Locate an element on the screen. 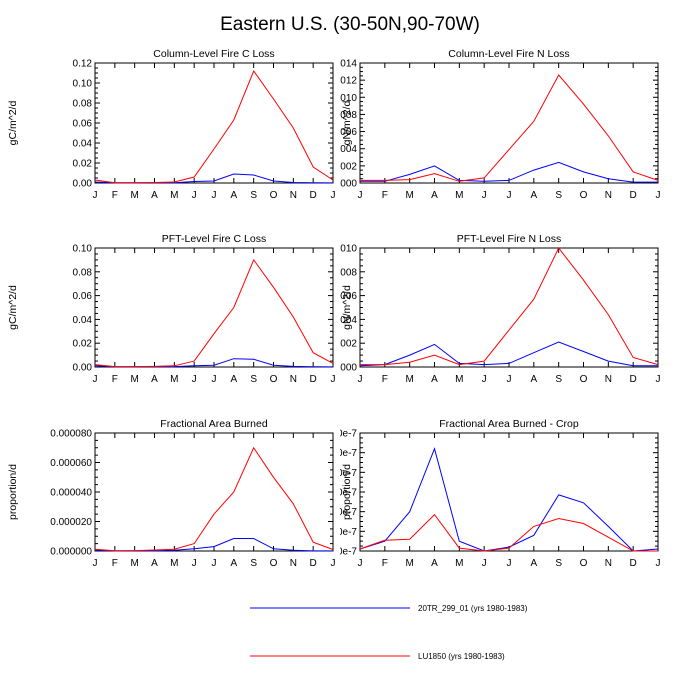  y-axis-label: gN/m^2/d is located at coordinates (347, 123).